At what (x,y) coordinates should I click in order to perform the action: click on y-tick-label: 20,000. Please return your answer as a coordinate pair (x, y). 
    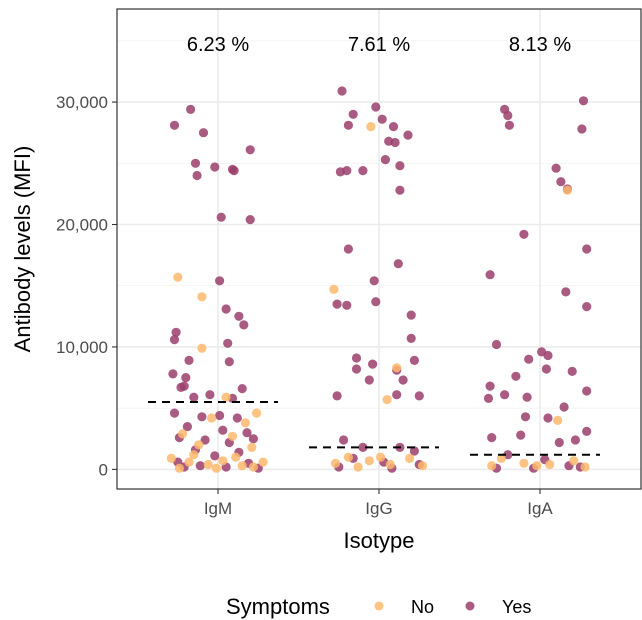
    Looking at the image, I should click on (82, 225).